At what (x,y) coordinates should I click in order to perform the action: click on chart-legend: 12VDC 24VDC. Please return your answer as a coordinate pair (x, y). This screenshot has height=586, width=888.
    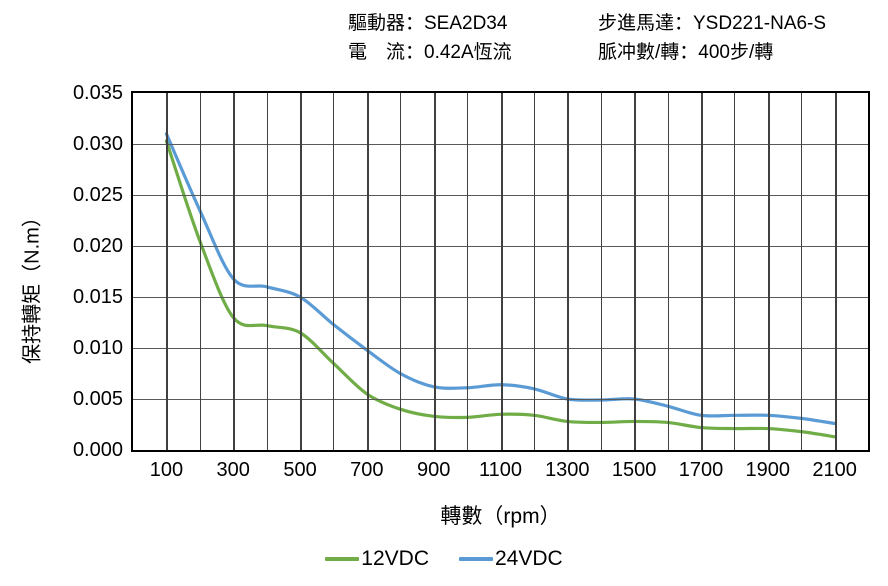
    Looking at the image, I should click on (444, 558).